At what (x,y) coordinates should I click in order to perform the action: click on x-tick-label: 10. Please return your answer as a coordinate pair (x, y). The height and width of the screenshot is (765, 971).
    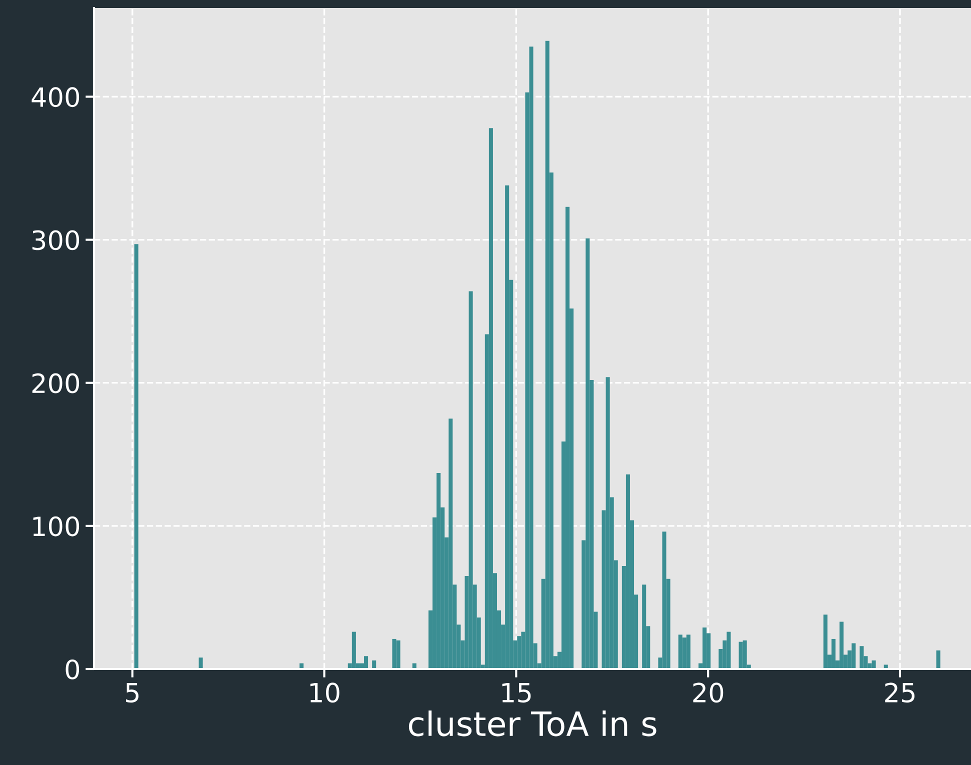
    Looking at the image, I should click on (325, 692).